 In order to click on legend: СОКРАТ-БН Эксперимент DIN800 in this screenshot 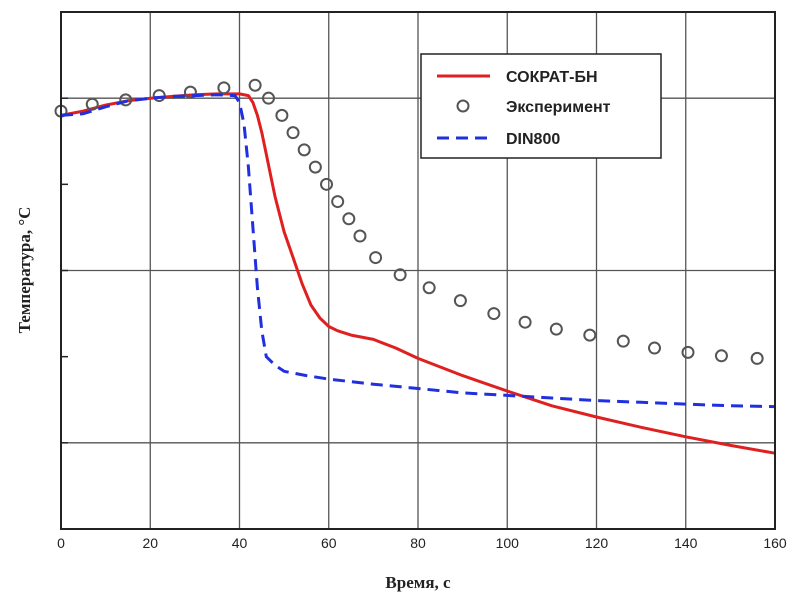, I will do `click(541, 106)`.